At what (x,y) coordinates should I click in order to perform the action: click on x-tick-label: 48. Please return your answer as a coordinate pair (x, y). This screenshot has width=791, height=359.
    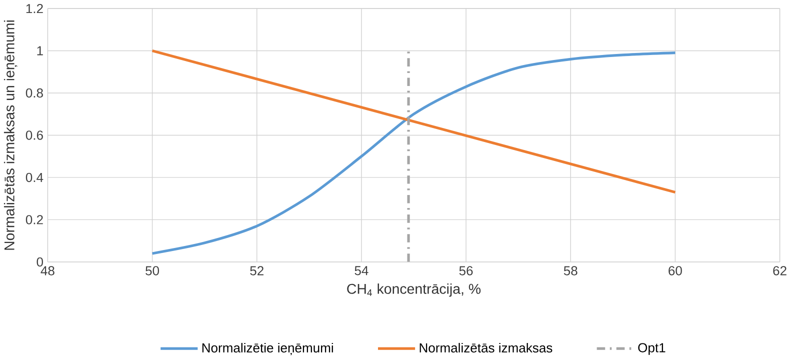
    Looking at the image, I should click on (47, 271).